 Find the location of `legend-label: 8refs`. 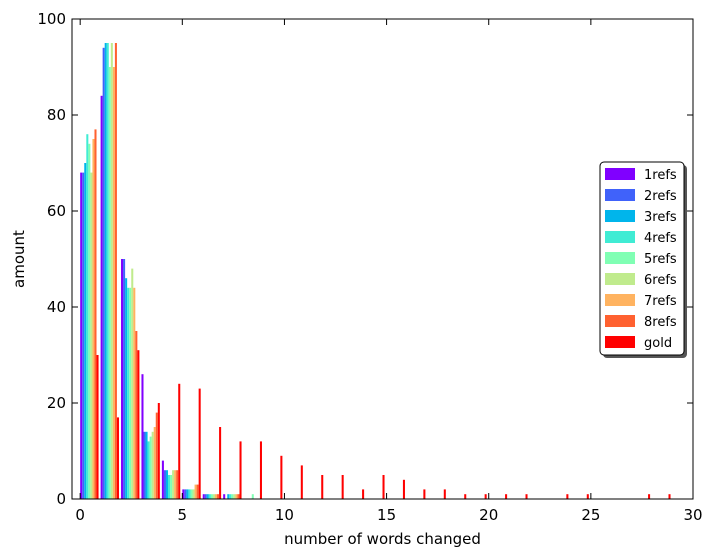

legend-label: 8refs is located at coordinates (660, 322).